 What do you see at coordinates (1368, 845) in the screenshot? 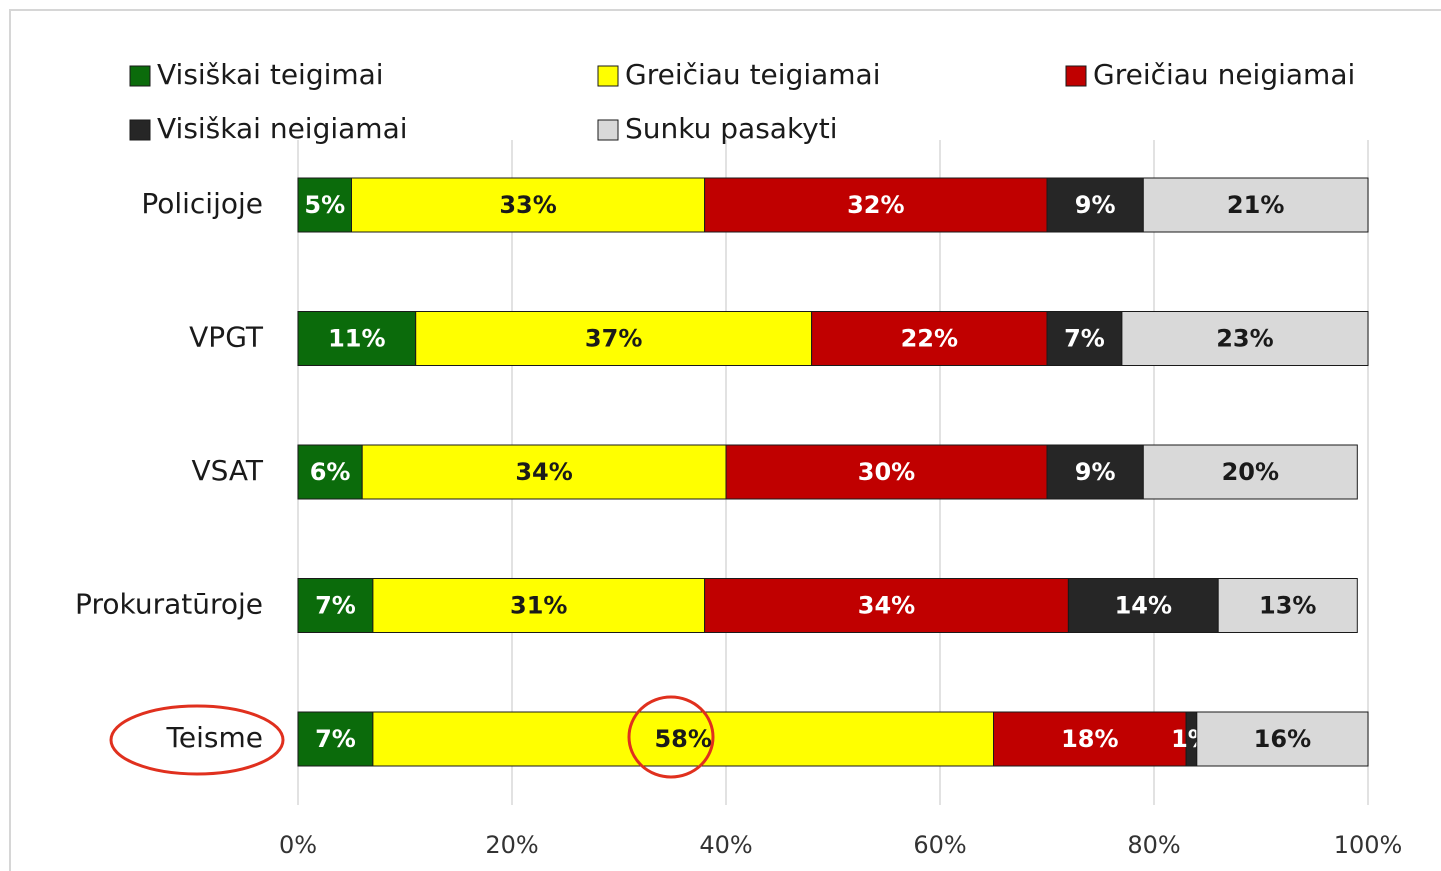
I see `x-tick-label: 100%` at bounding box center [1368, 845].